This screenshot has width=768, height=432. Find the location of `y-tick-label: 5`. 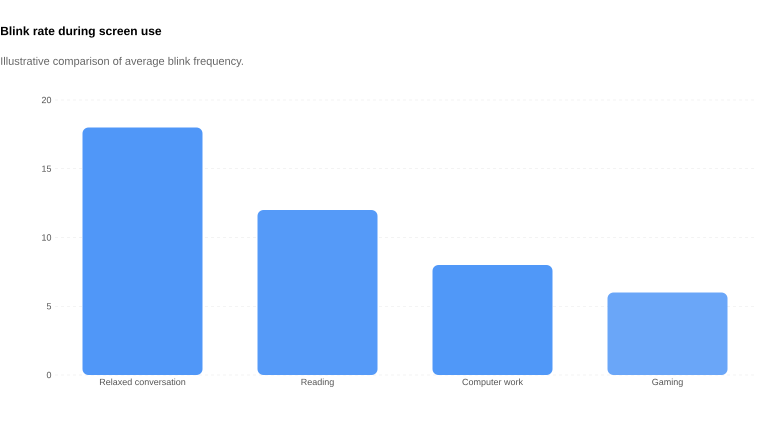

y-tick-label: 5 is located at coordinates (49, 306).